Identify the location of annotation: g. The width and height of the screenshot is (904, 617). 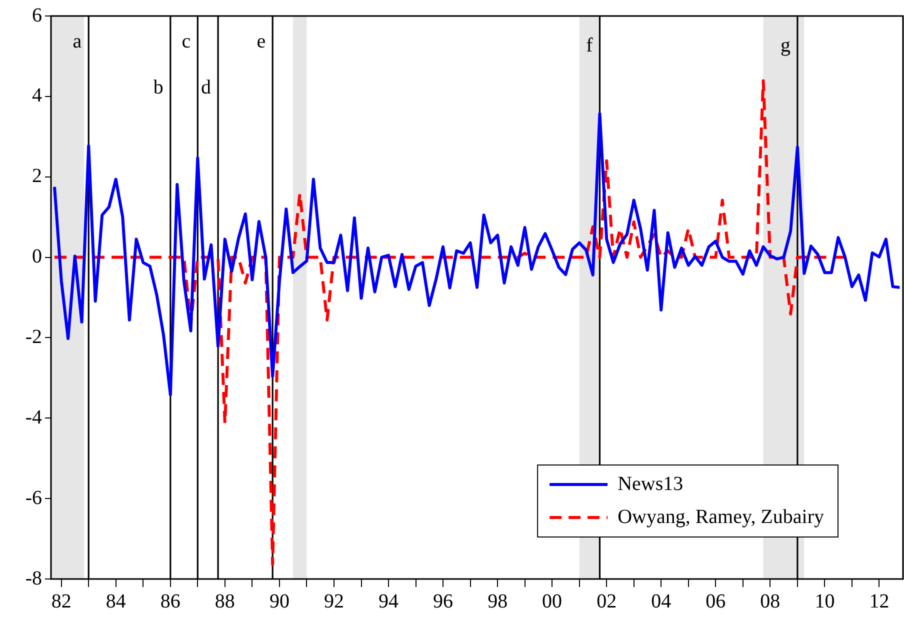
(785, 45).